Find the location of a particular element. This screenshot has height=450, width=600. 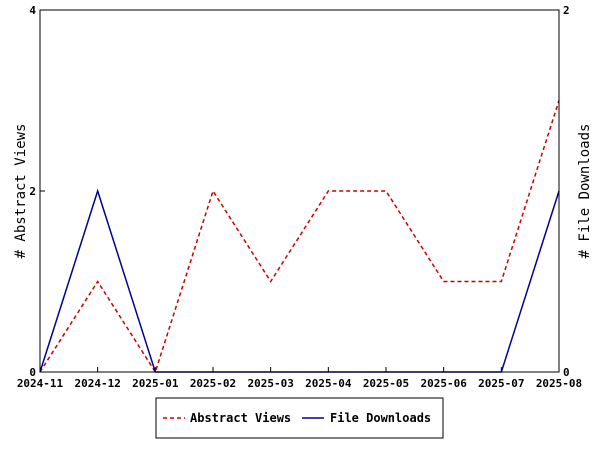

legend: Abstract Views File Downloads is located at coordinates (299, 418).